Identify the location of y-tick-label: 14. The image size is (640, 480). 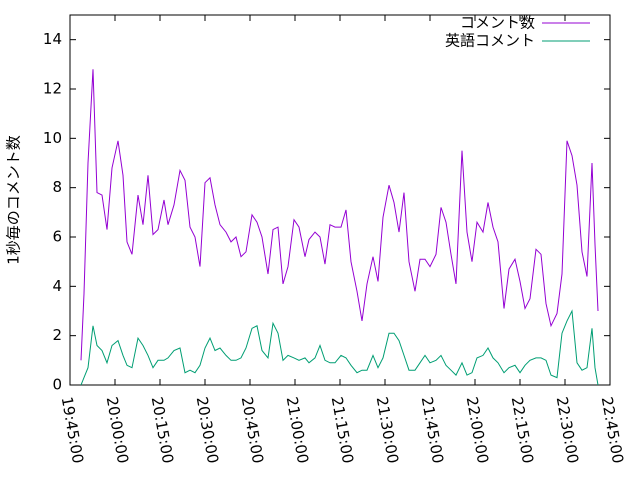
(52, 39).